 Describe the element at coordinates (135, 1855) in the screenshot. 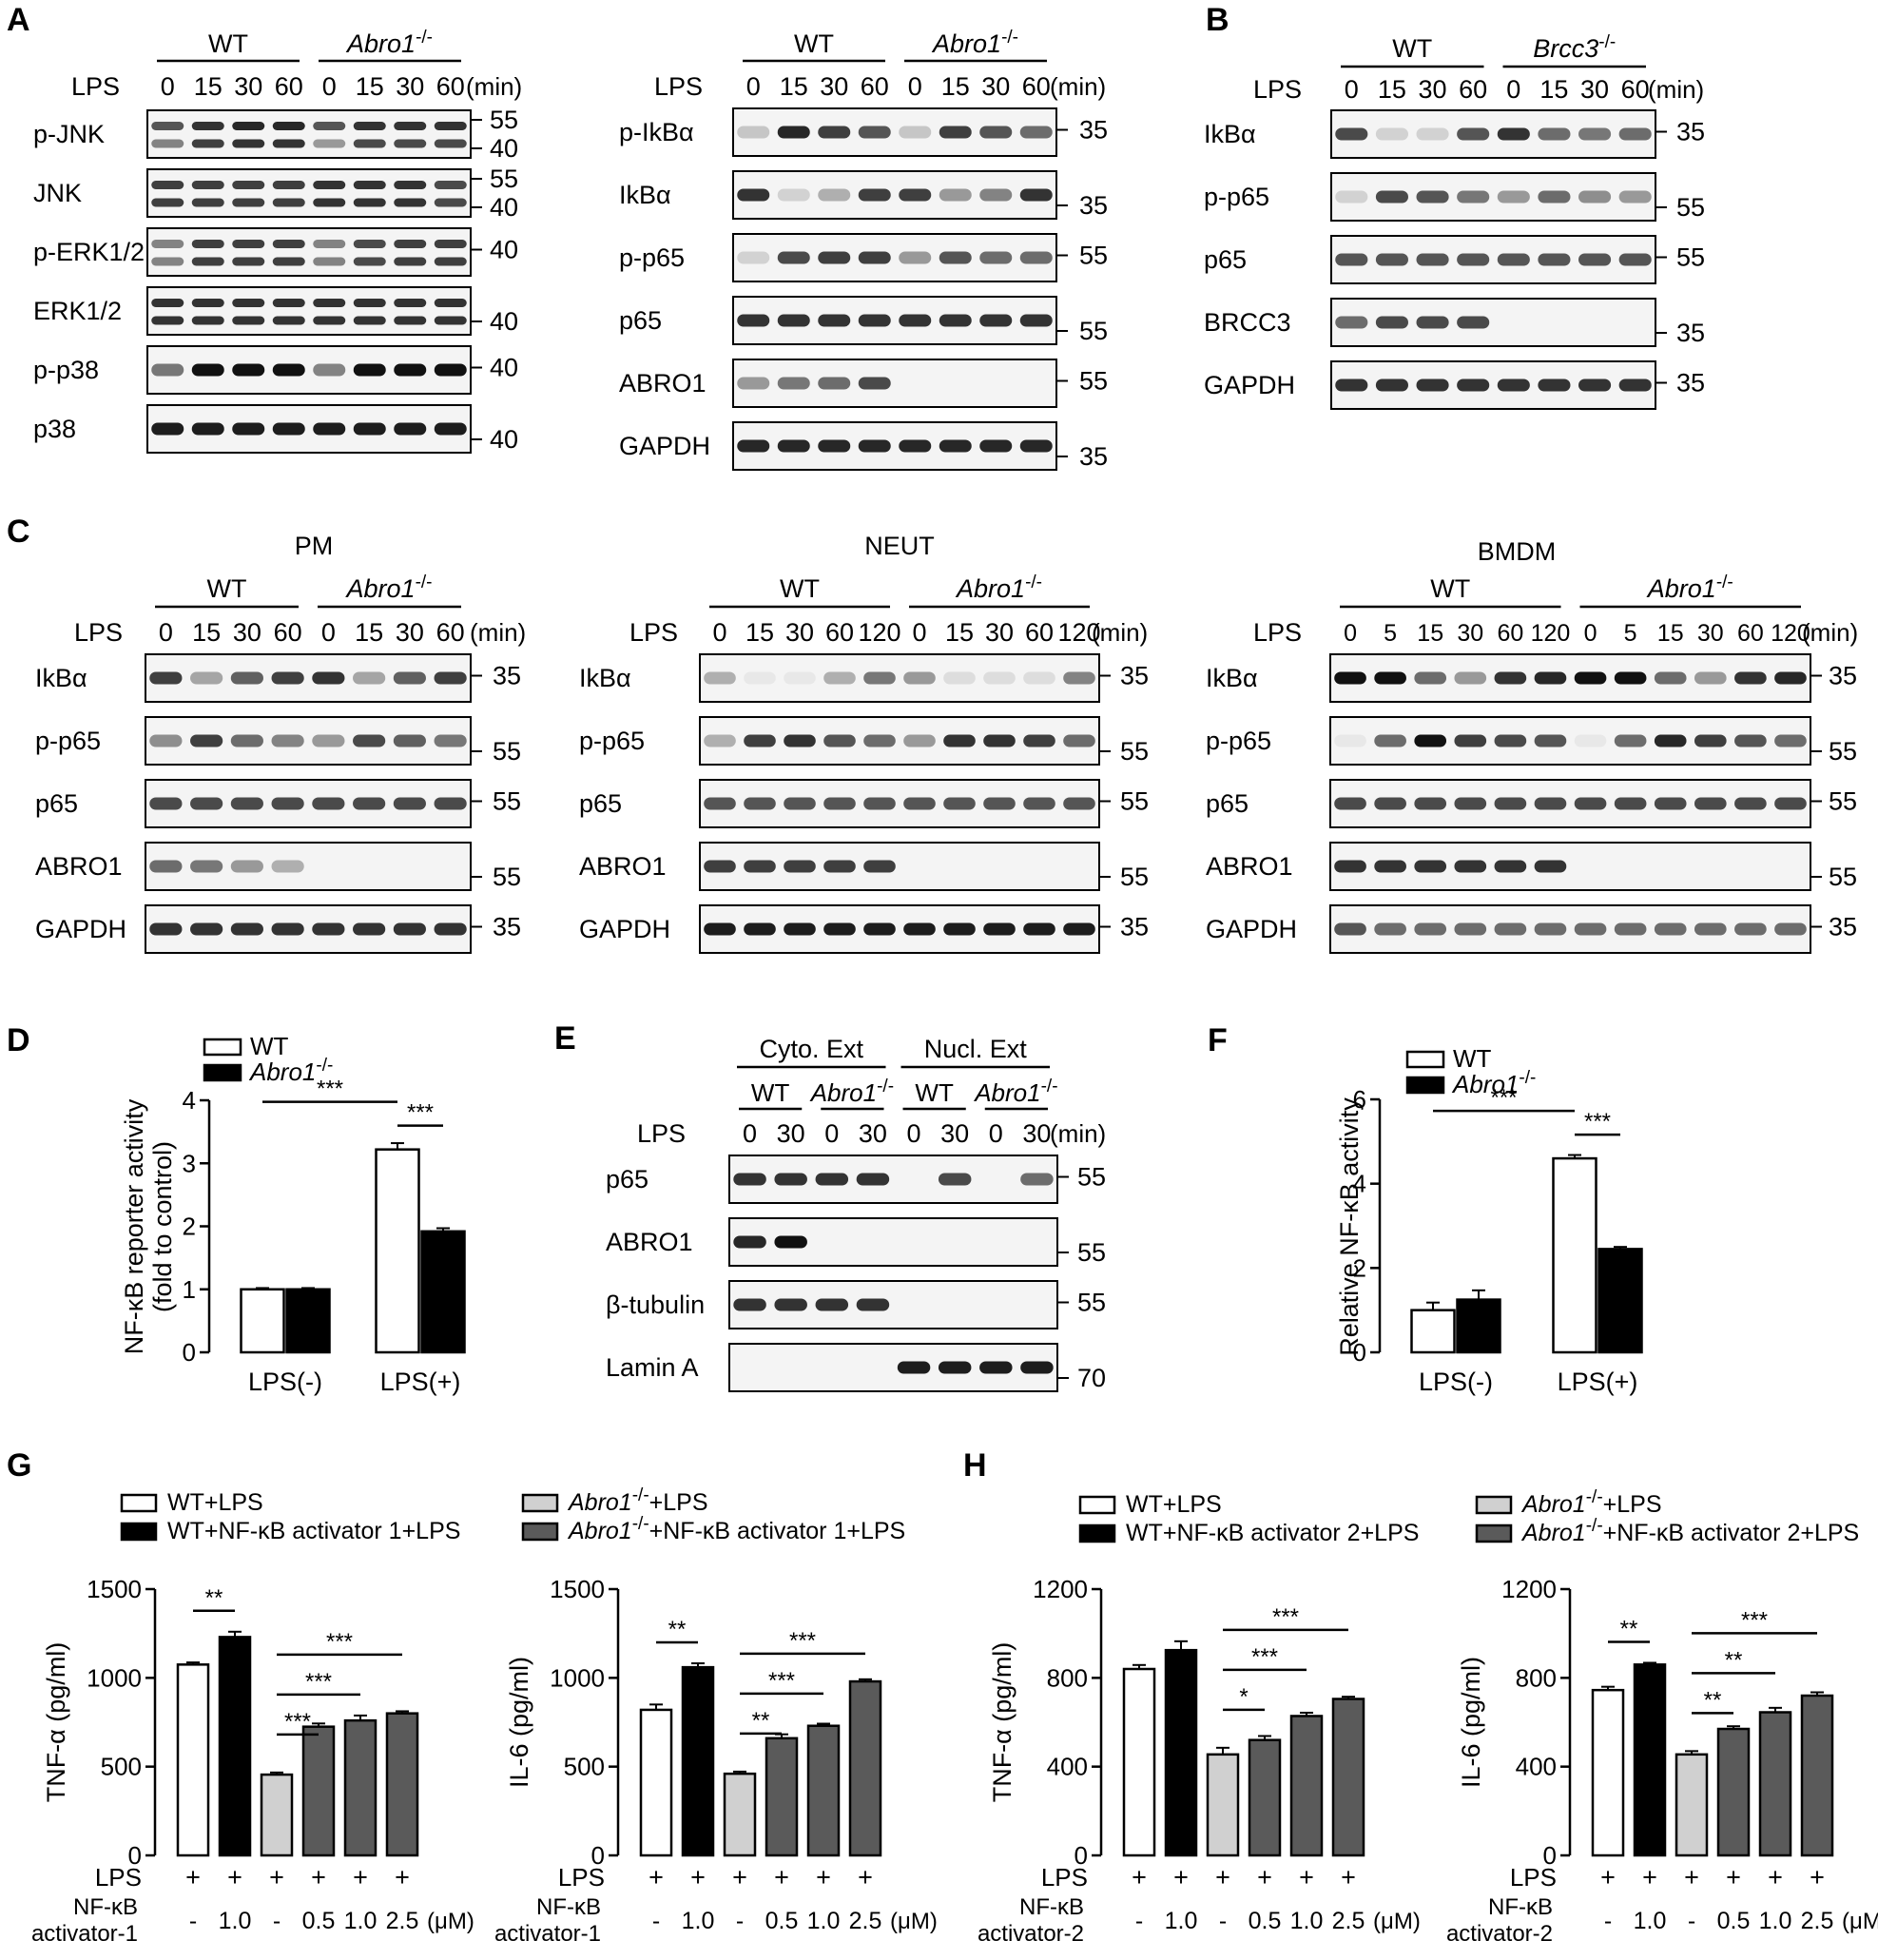

I see `y-tick-label: 0` at that location.